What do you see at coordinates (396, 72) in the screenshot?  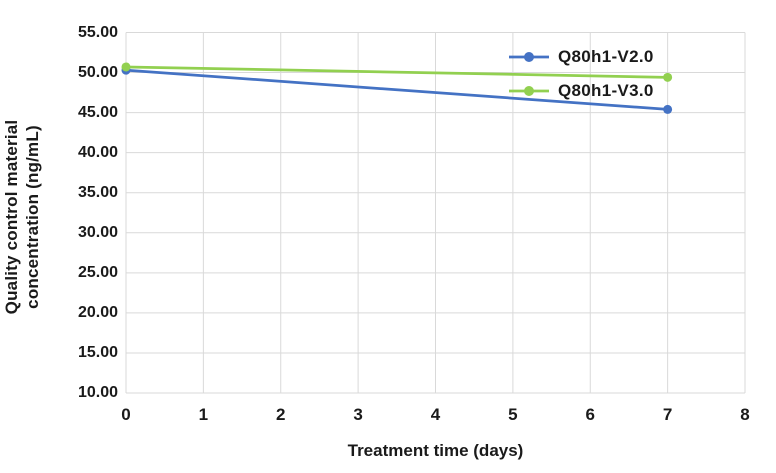 I see `series-line-Q80h1-V3.0` at bounding box center [396, 72].